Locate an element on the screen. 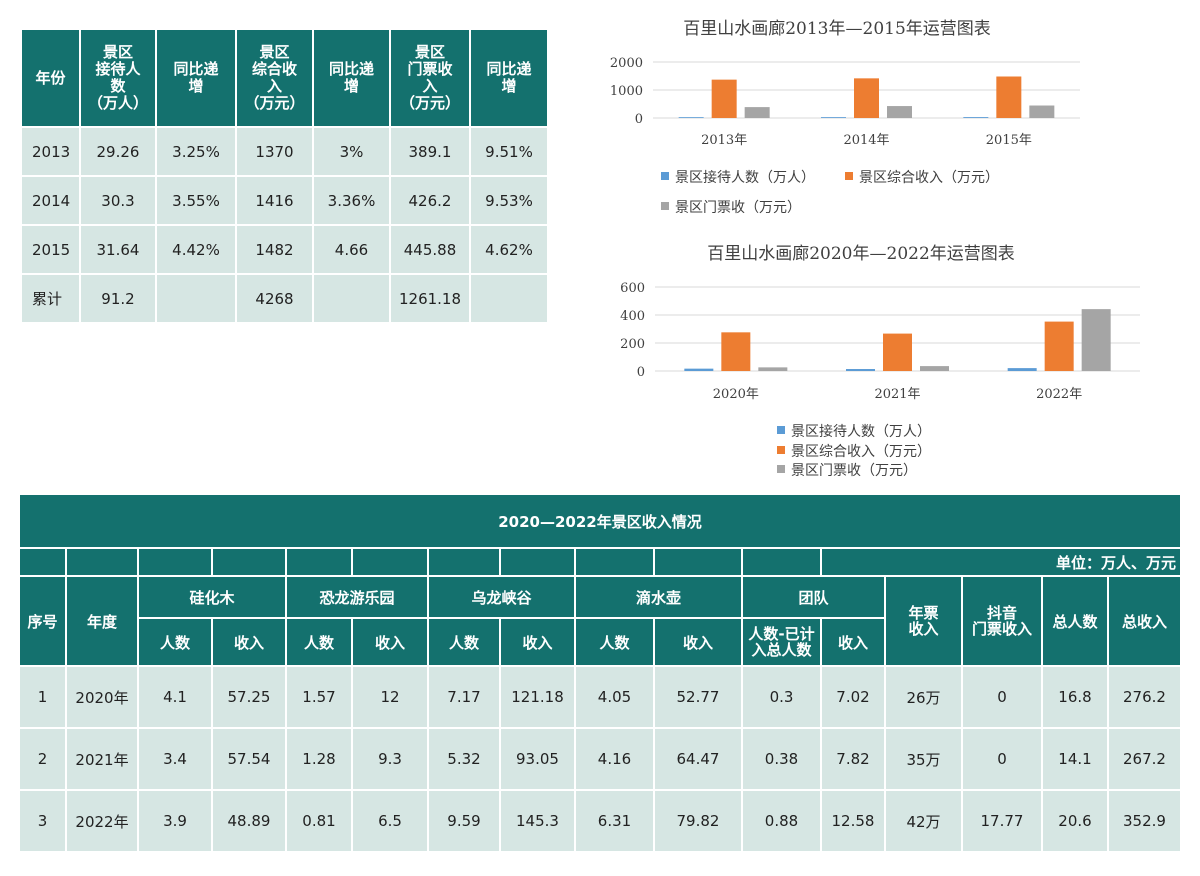  table-cell: 1482 is located at coordinates (274, 249).